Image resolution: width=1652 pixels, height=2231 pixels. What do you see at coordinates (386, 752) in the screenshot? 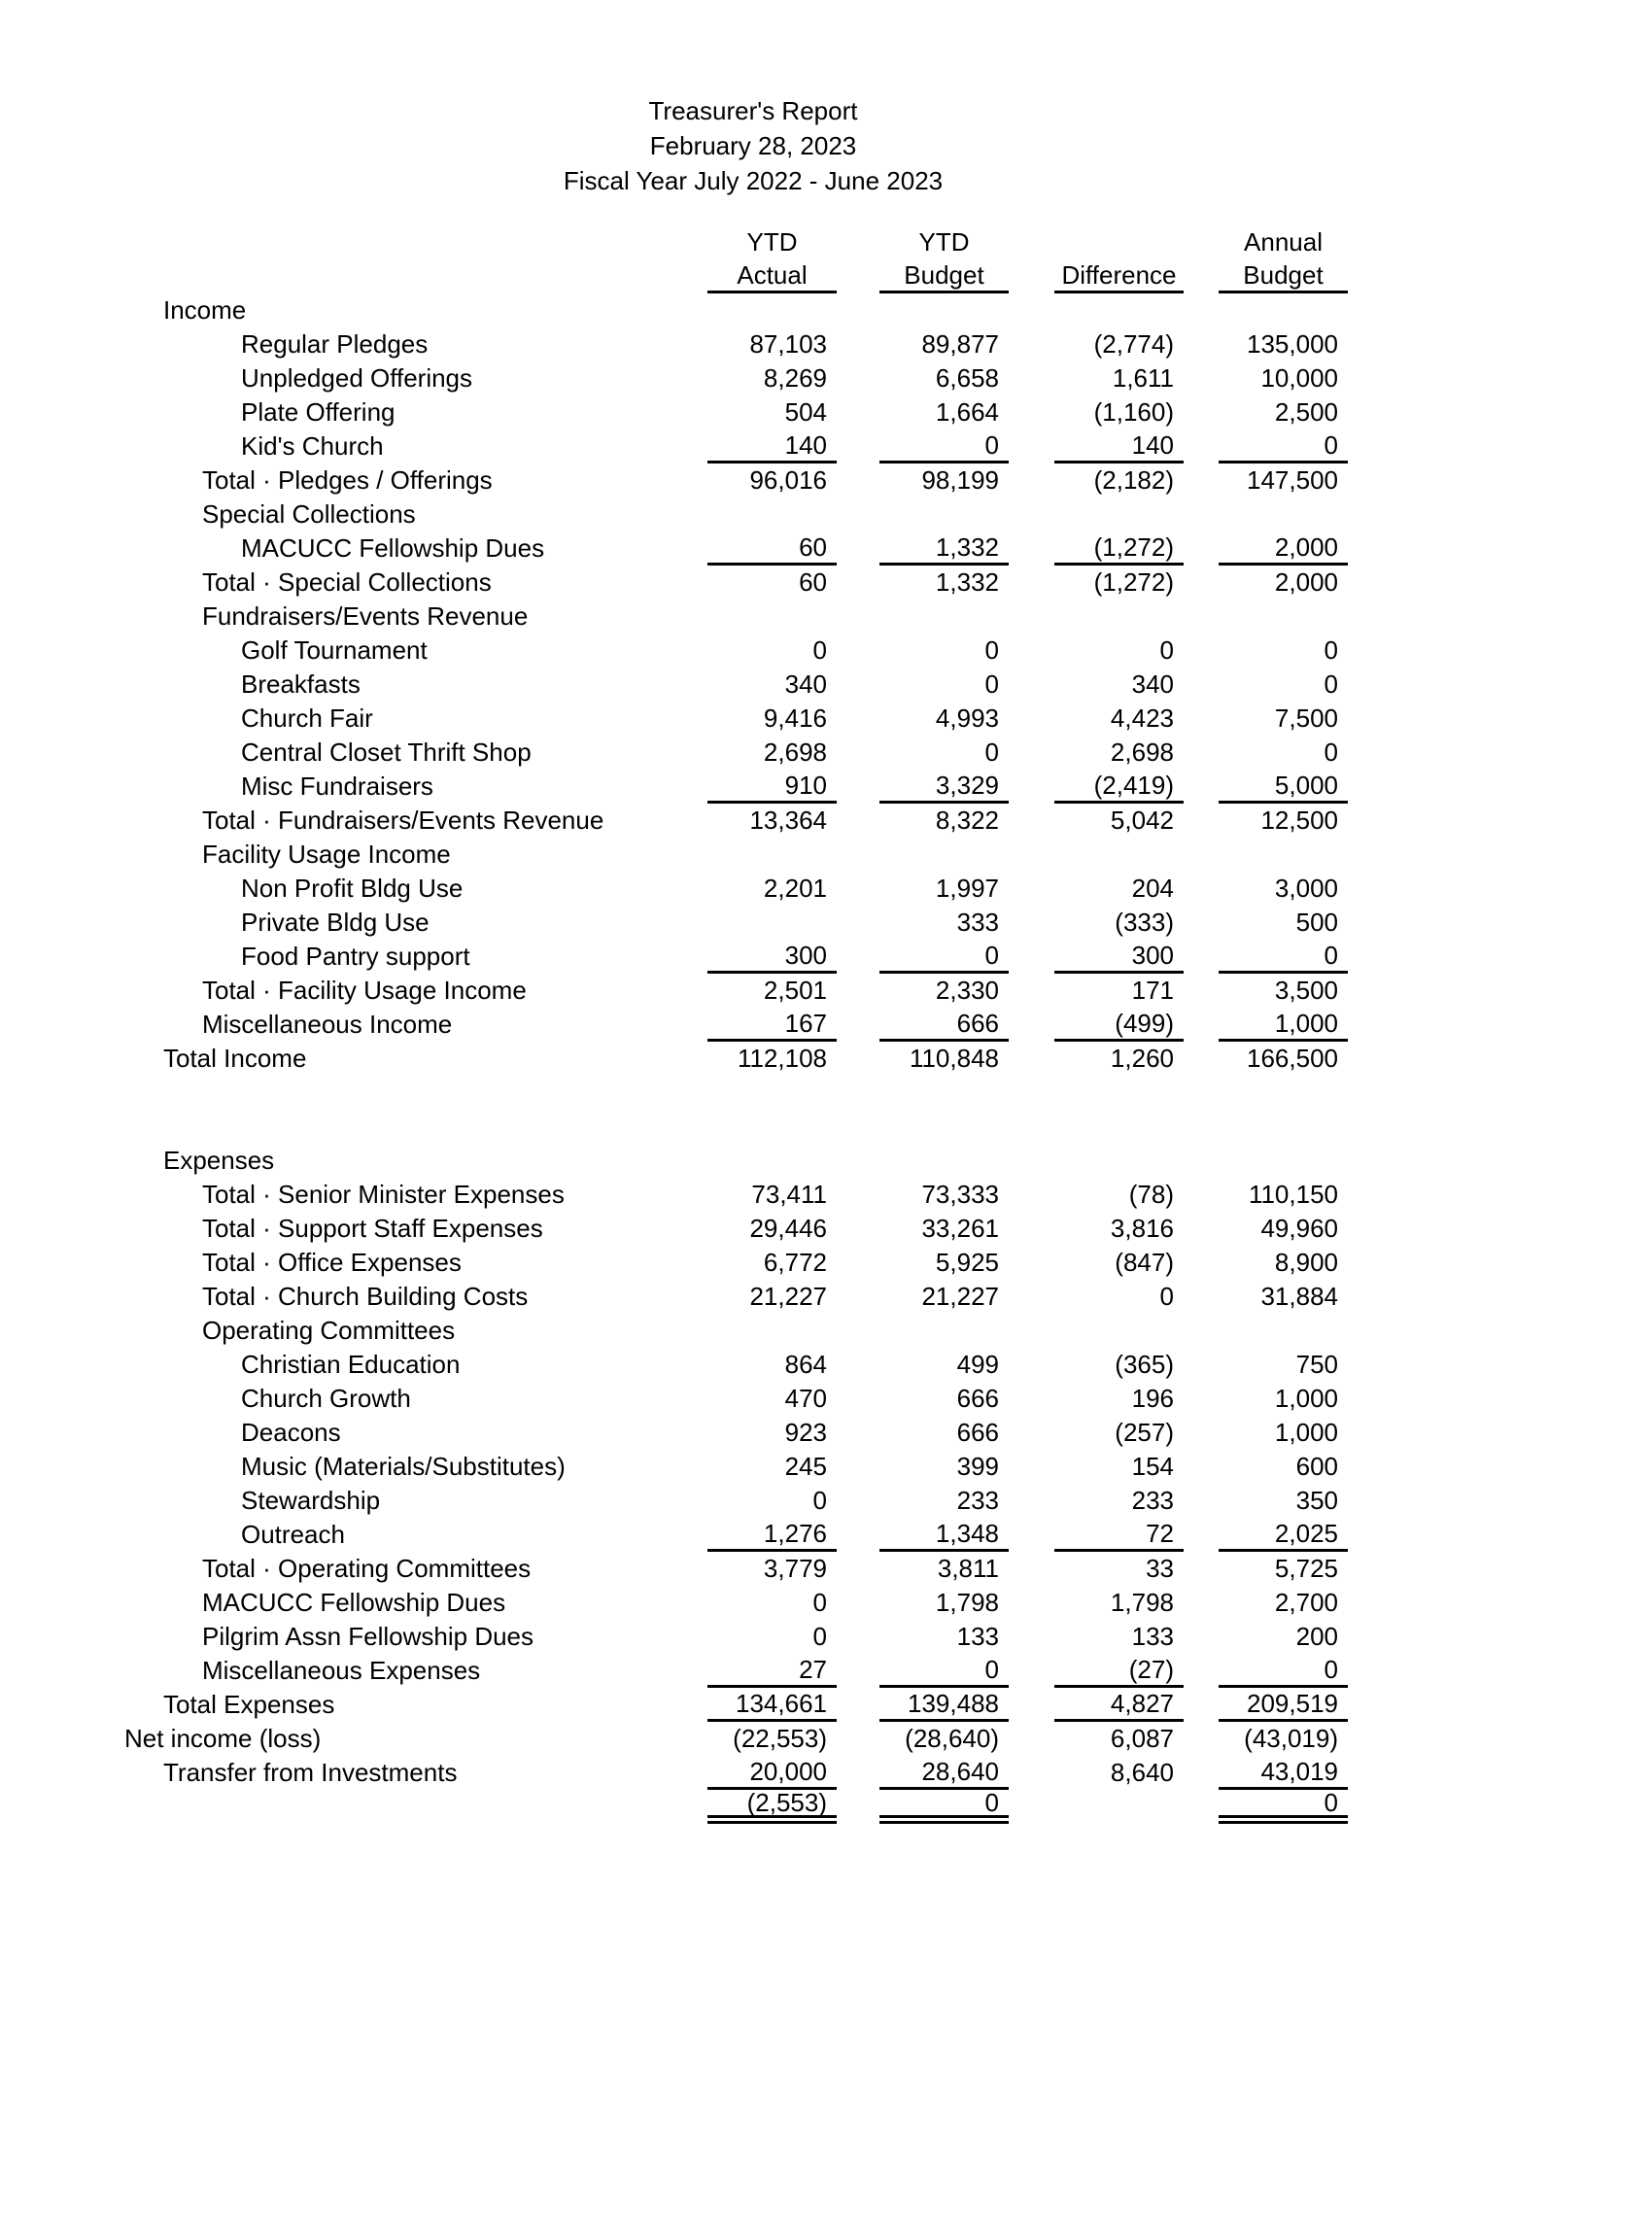
I see `row-label: Central Closet Thrift Shop` at bounding box center [386, 752].